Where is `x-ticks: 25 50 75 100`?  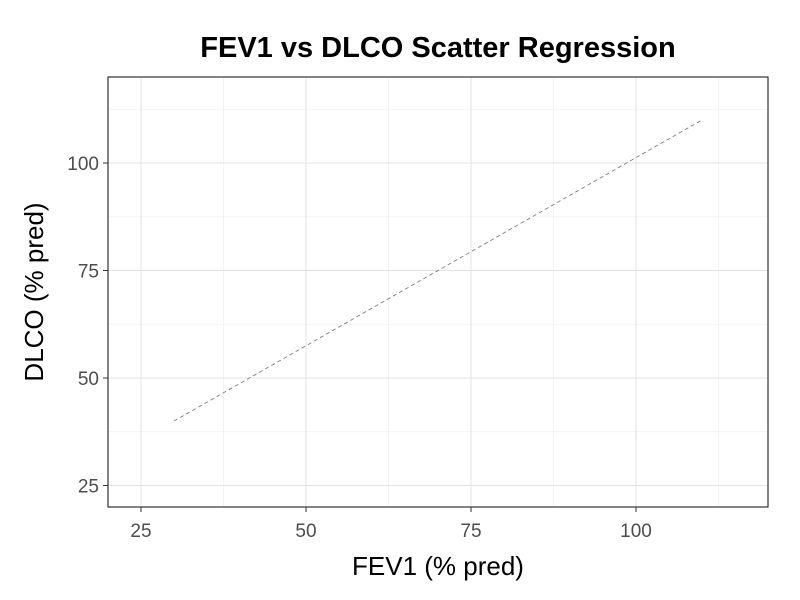 x-ticks: 25 50 75 100 is located at coordinates (391, 524).